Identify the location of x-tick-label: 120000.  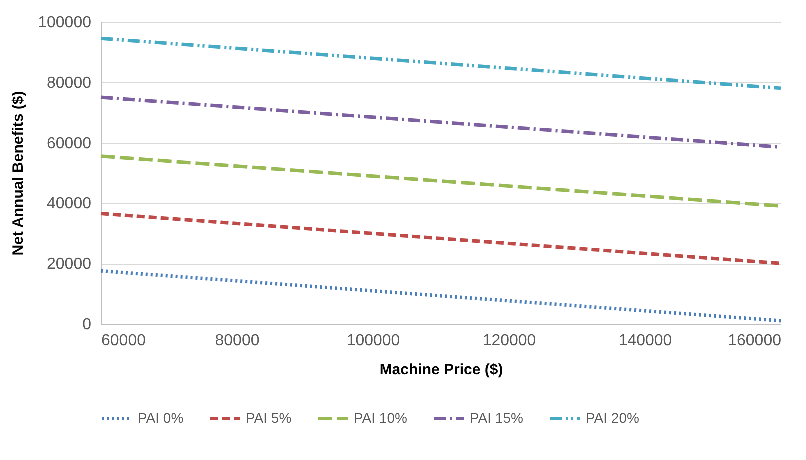
(509, 341).